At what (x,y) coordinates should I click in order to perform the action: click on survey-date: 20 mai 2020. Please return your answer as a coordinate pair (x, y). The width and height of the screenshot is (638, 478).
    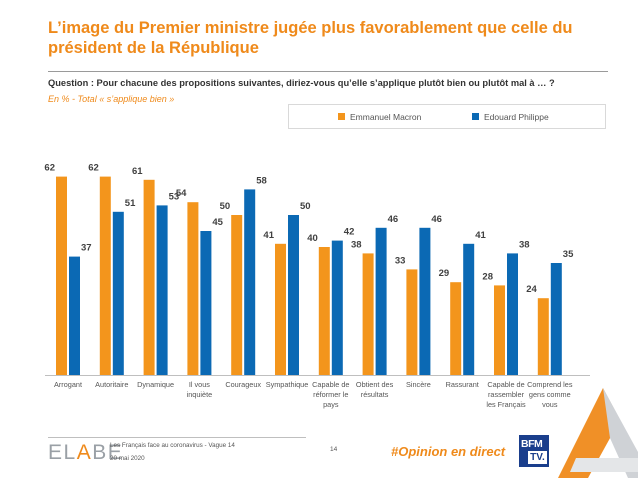
    Looking at the image, I should click on (127, 458).